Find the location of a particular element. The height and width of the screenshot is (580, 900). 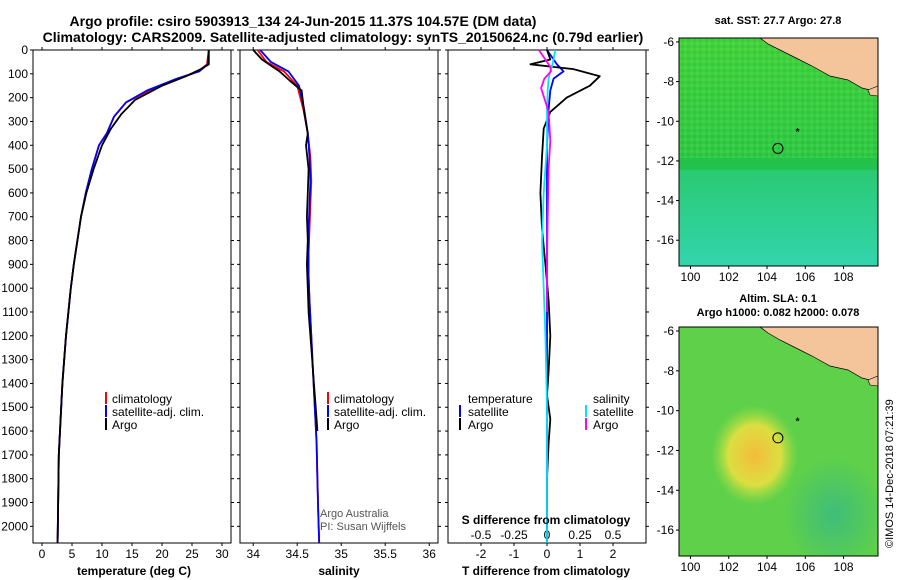

legend-label-s-argo: Argo is located at coordinates (606, 425).